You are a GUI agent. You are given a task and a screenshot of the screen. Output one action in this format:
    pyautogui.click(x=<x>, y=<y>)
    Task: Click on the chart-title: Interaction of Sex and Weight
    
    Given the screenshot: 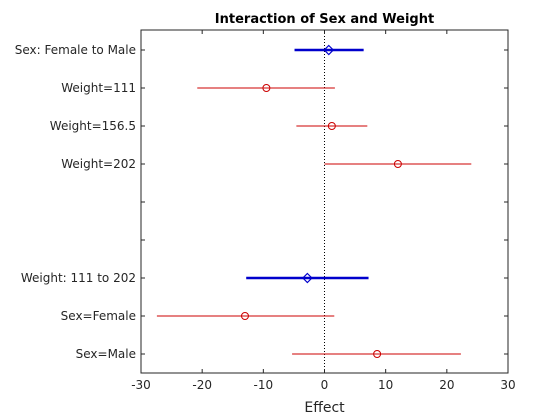 What is the action you would take?
    pyautogui.click(x=324, y=19)
    